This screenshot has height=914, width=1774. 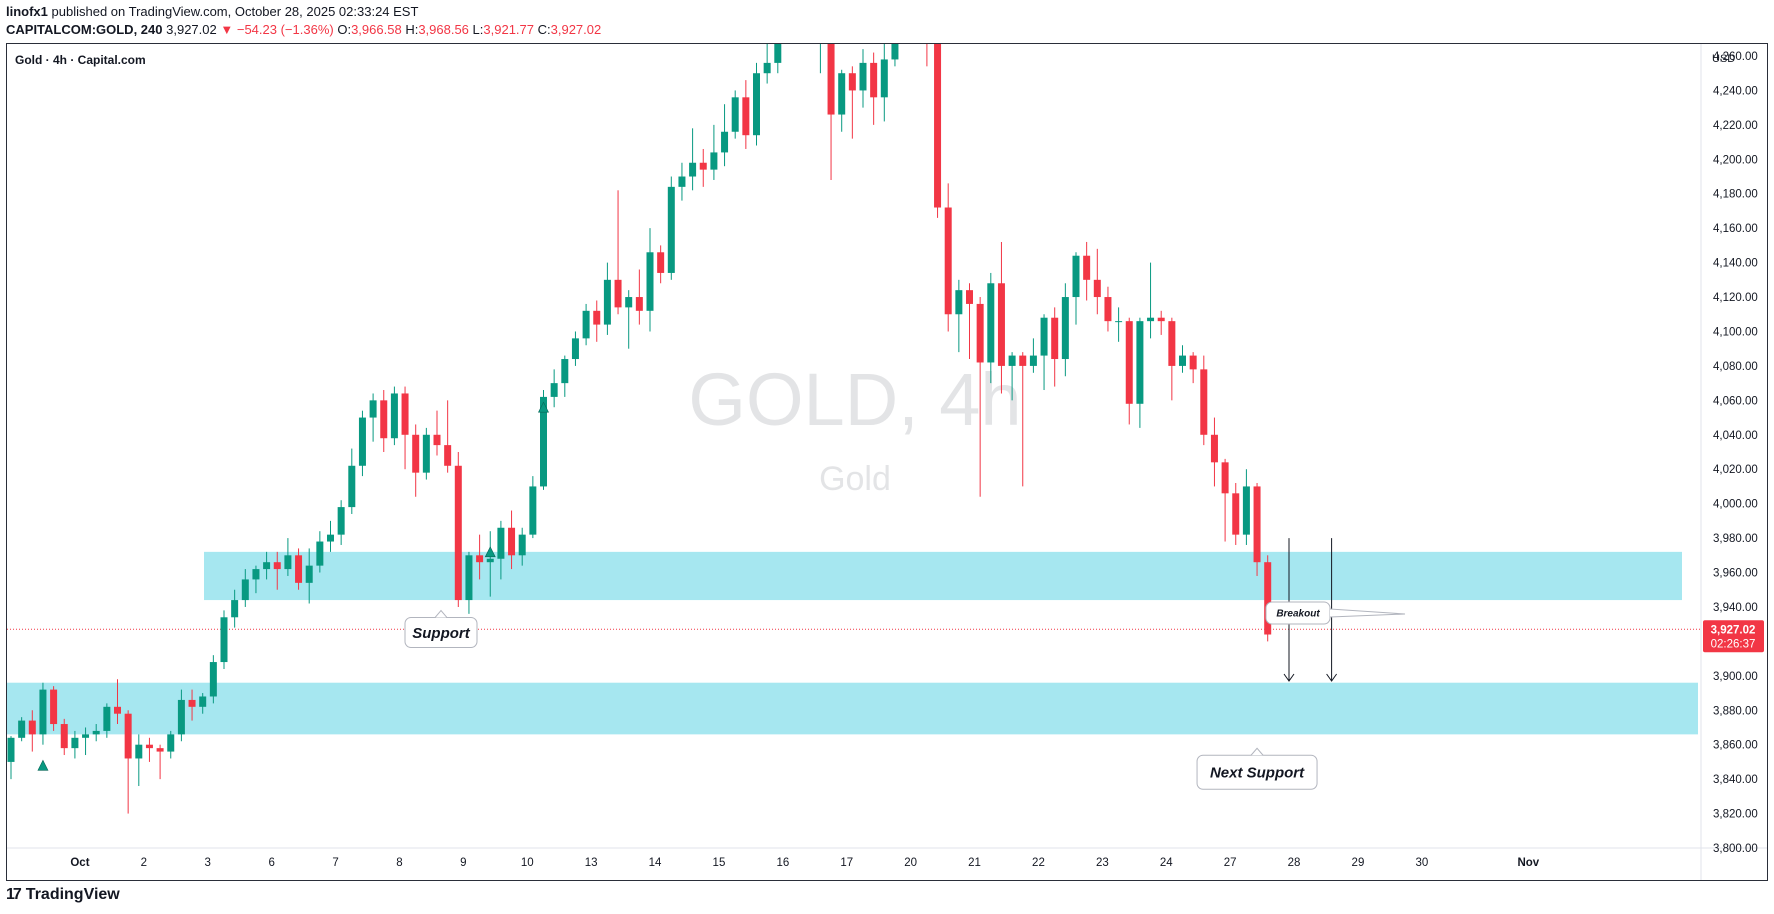 What do you see at coordinates (227, 29) in the screenshot?
I see `down-triangle-icon: ▼` at bounding box center [227, 29].